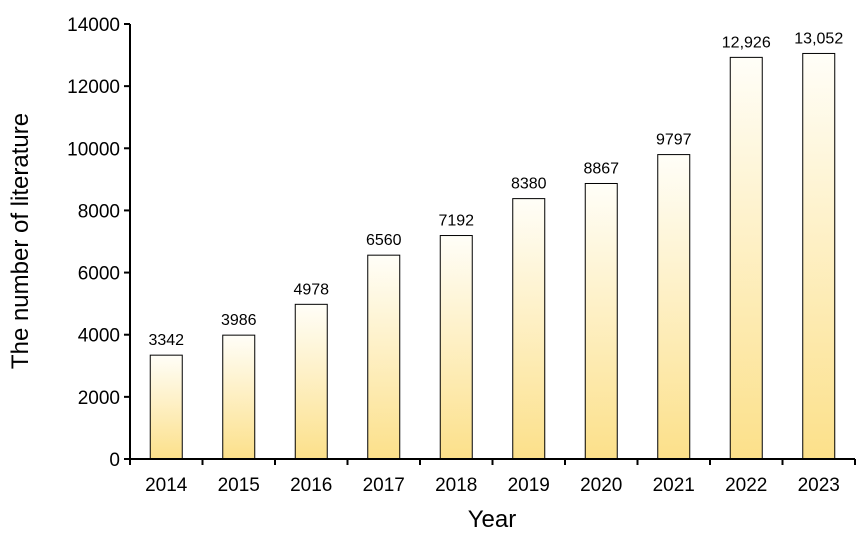 The height and width of the screenshot is (535, 868). What do you see at coordinates (529, 184) in the screenshot?
I see `data-label-2019: 8380` at bounding box center [529, 184].